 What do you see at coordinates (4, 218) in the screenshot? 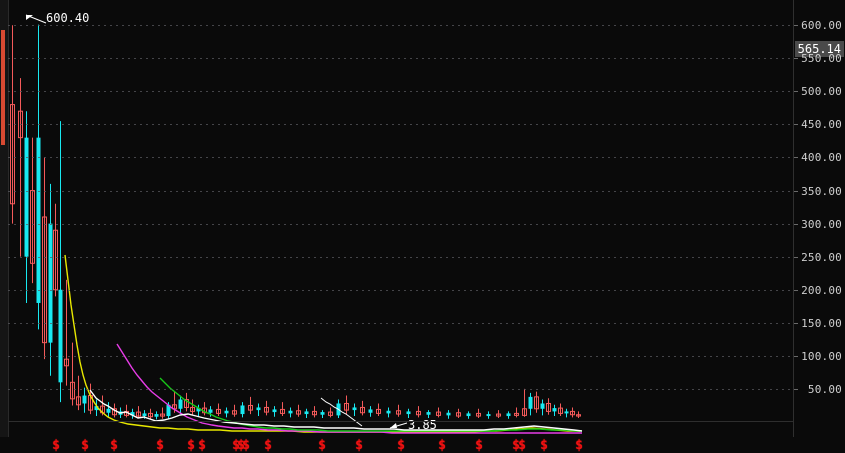
I see `left-gutter-scrollbar` at bounding box center [4, 218].